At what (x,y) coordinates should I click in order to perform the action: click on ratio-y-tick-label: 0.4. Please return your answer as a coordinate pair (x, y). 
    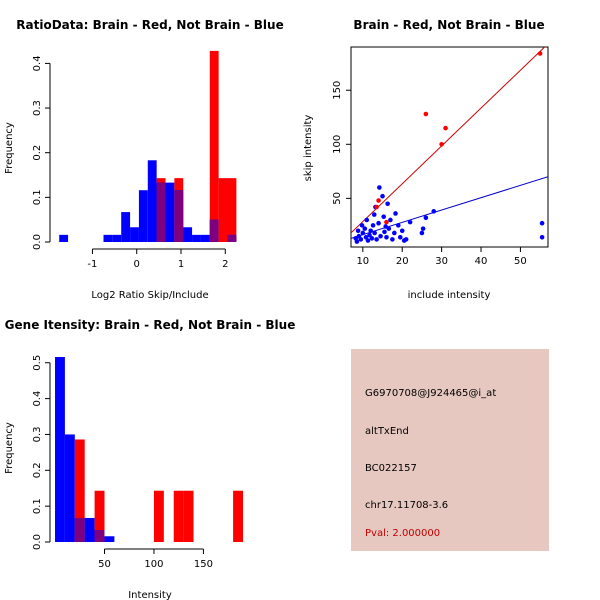
    Looking at the image, I should click on (37, 63).